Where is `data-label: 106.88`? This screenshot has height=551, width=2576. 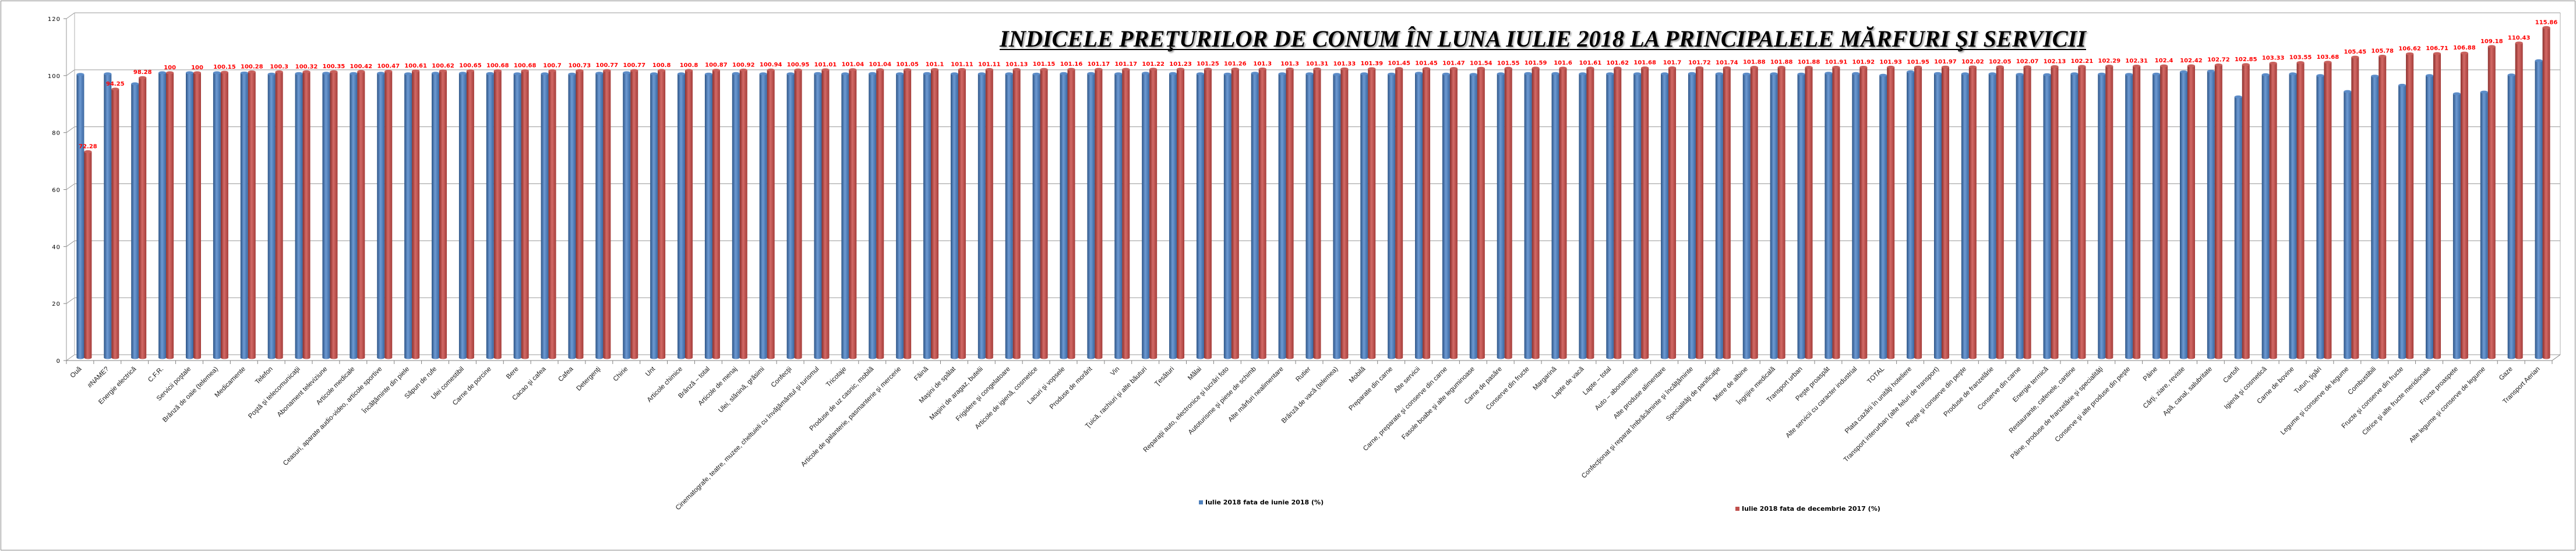 data-label: 106.88 is located at coordinates (2465, 48).